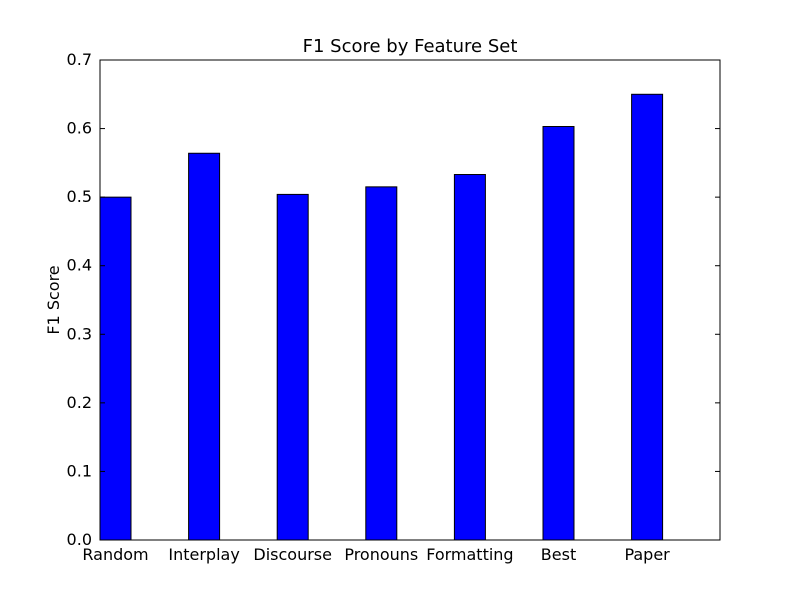 The width and height of the screenshot is (800, 600). I want to click on bar-pronouns, so click(381, 363).